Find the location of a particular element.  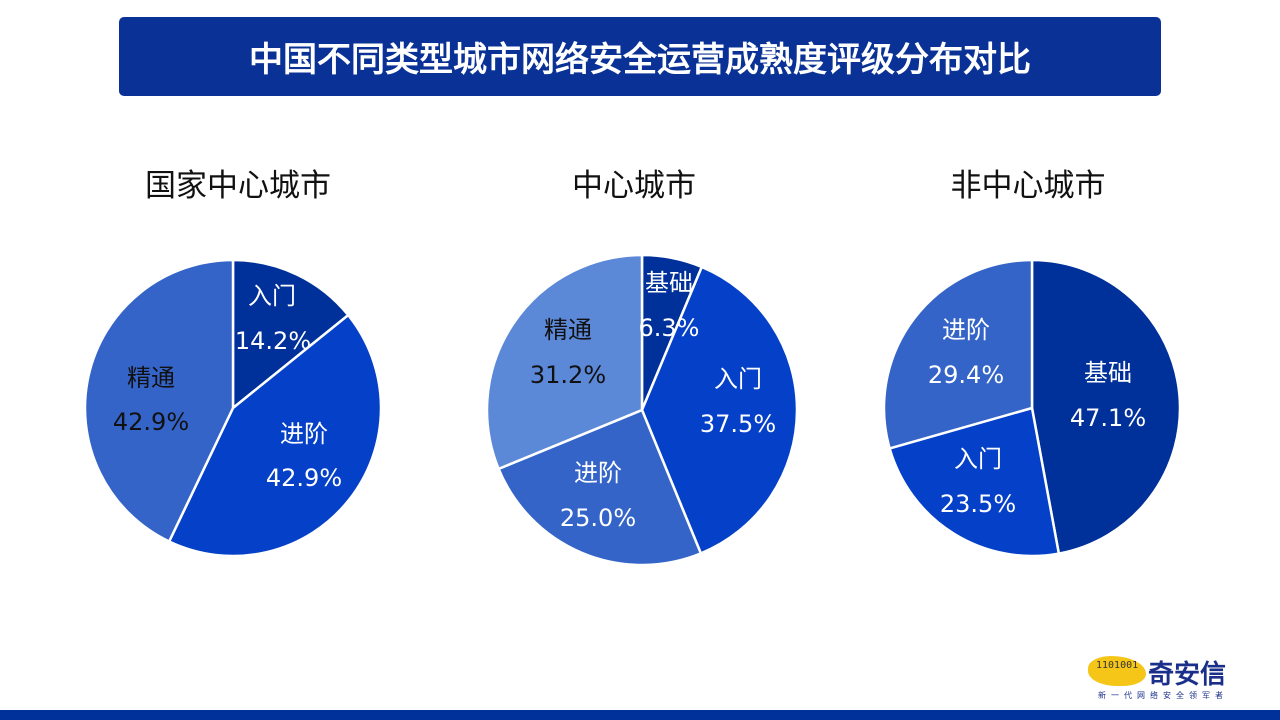

logo-slogan: 新一代网络安全领军者 is located at coordinates (1163, 695).